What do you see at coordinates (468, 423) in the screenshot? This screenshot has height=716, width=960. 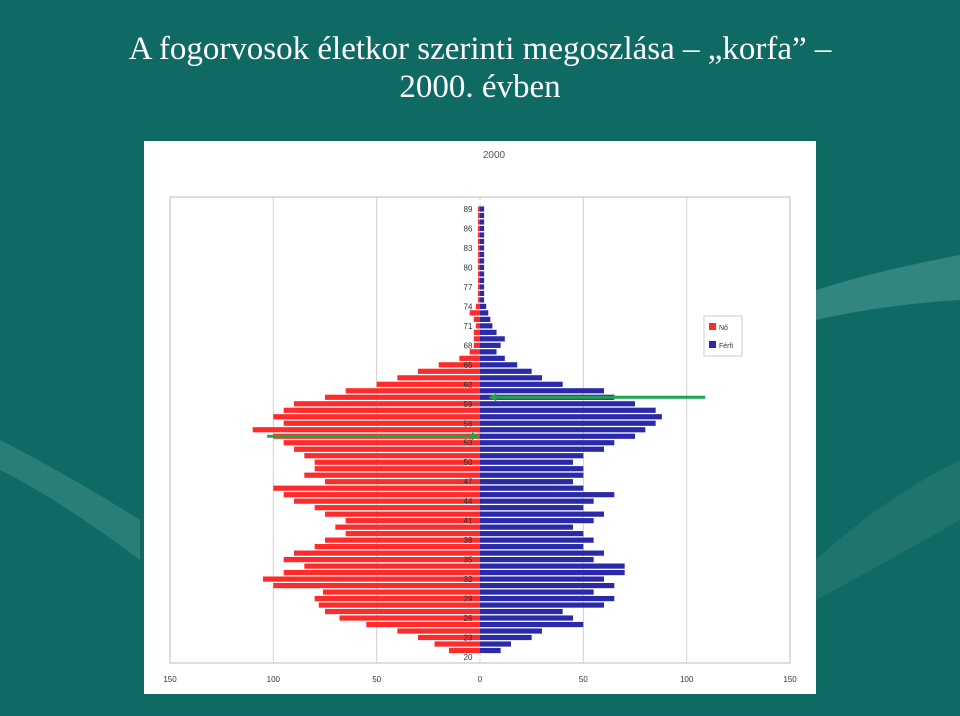 I see `age-tick-label: 56` at bounding box center [468, 423].